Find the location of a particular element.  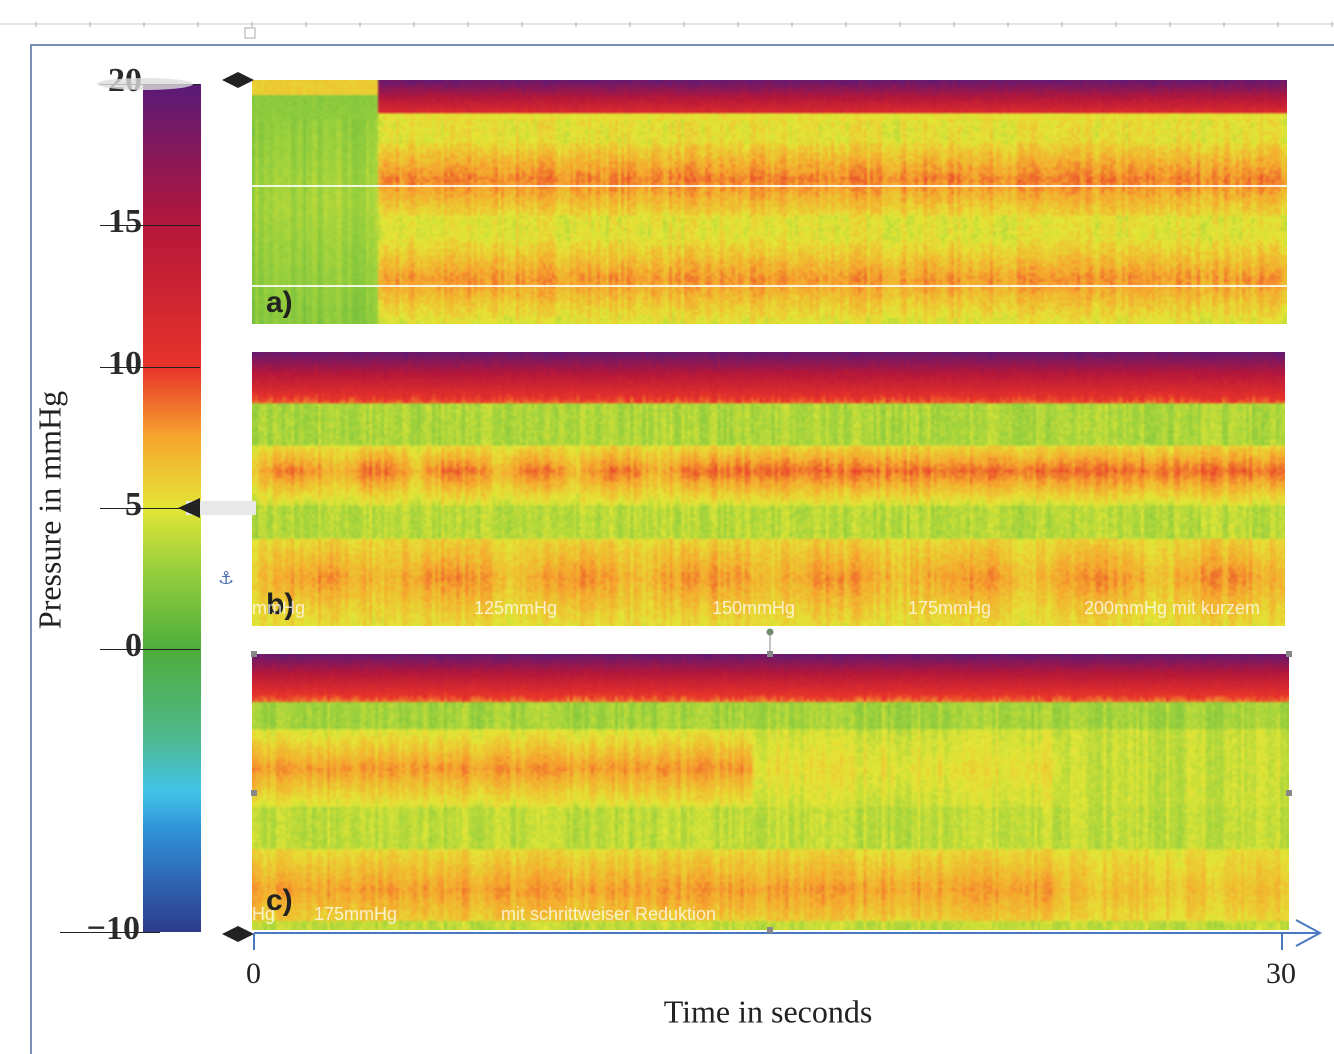

x-tick-label: 0 is located at coordinates (253, 973).